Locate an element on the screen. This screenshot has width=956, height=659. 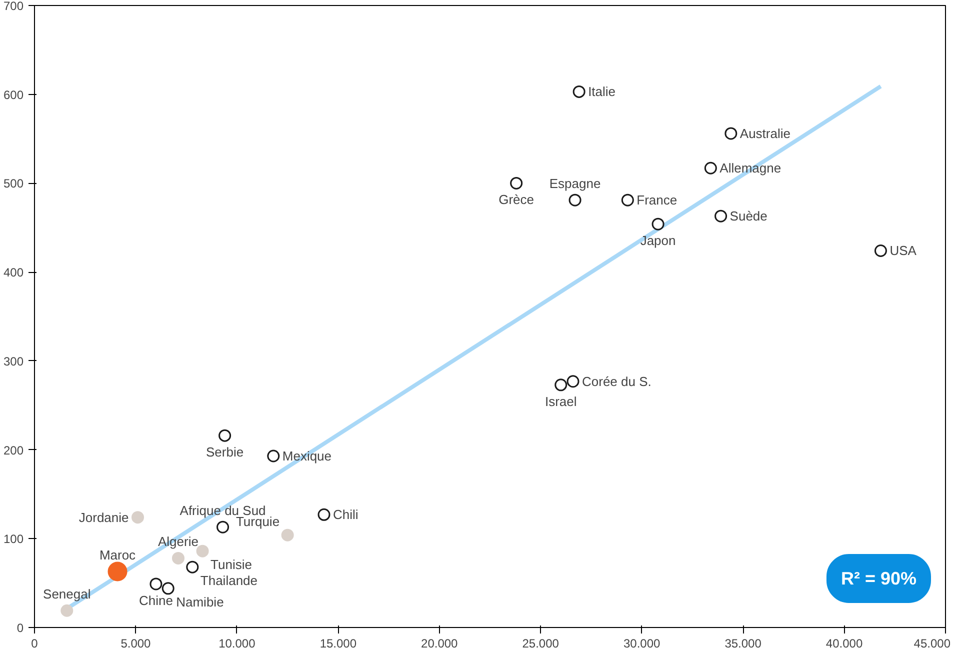
x-tick-label: 35.000 is located at coordinates (743, 643).